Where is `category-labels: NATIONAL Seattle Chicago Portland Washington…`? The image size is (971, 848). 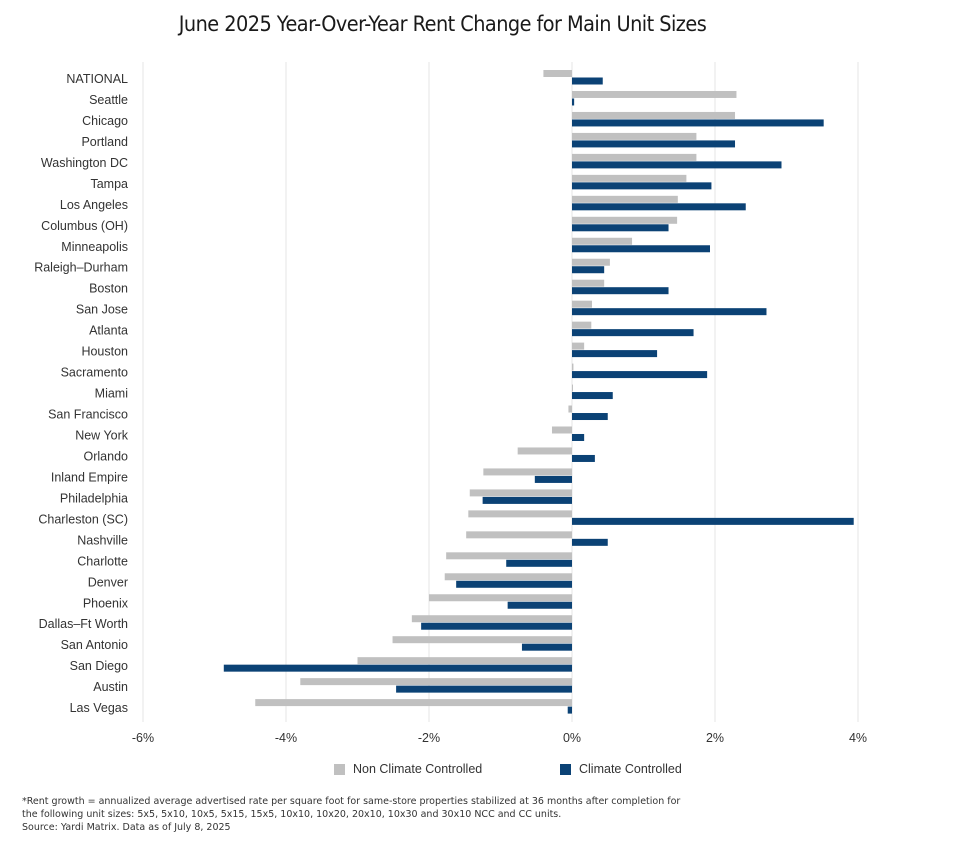
category-labels: NATIONAL Seattle Chicago Portland Washington… is located at coordinates (81, 393).